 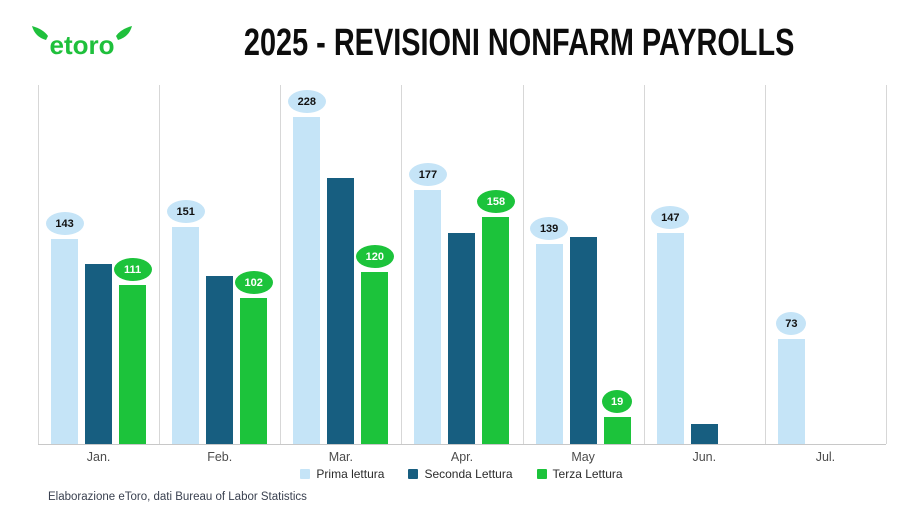 I want to click on page-title: 2025 - REVISIONI NONFARM PAYROLLS, so click(x=519, y=43).